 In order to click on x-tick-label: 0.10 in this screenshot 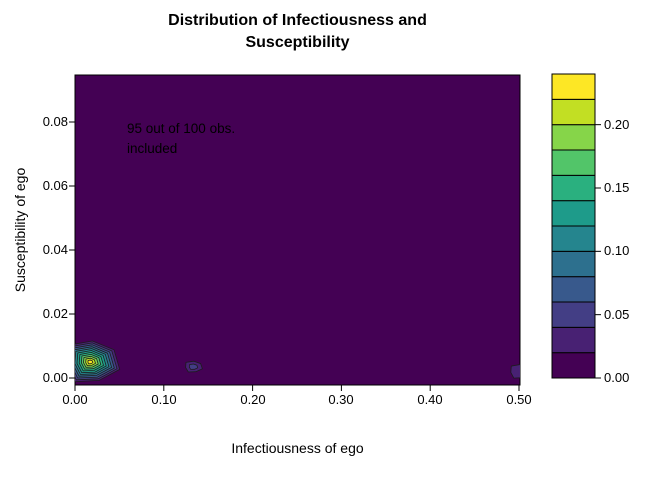, I will do `click(164, 399)`.